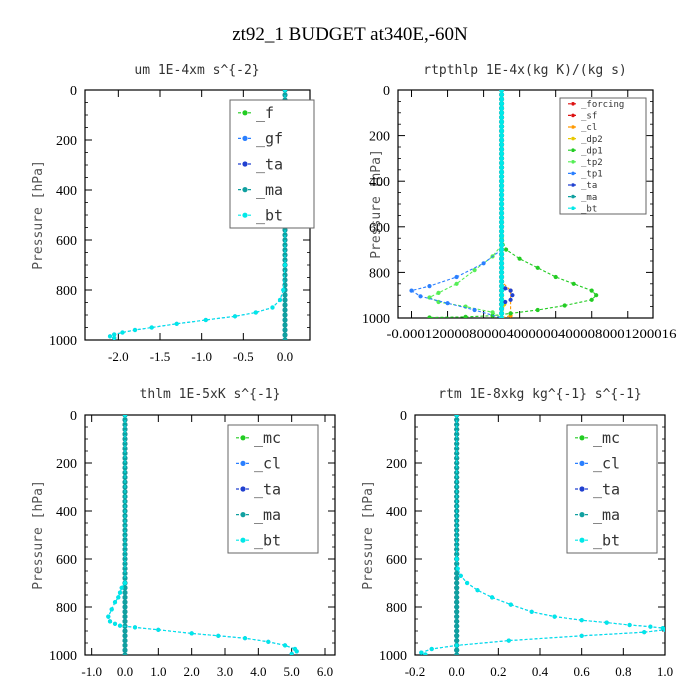  What do you see at coordinates (540, 671) in the screenshot?
I see `x-tick-label: 0.4` at bounding box center [540, 671].